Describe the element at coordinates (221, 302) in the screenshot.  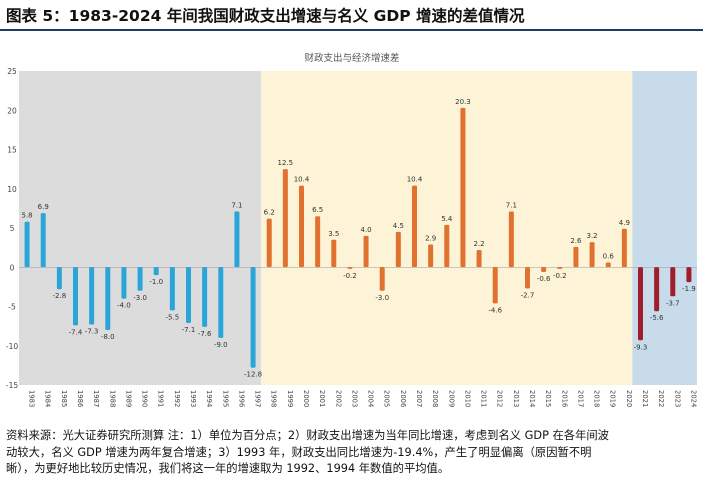
I see `bar-1995` at that location.